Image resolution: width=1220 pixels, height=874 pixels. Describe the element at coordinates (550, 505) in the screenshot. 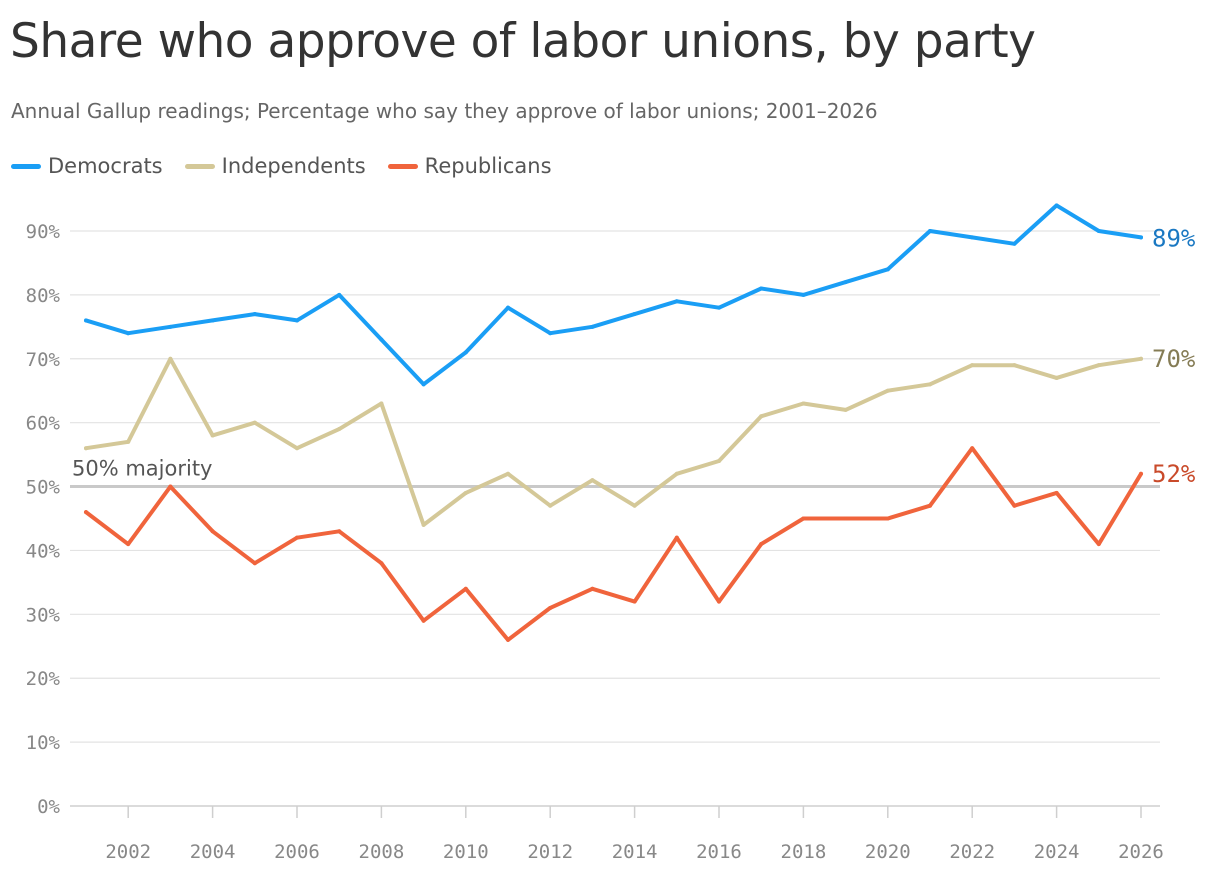

I see `data-point-independents-2012` at that location.